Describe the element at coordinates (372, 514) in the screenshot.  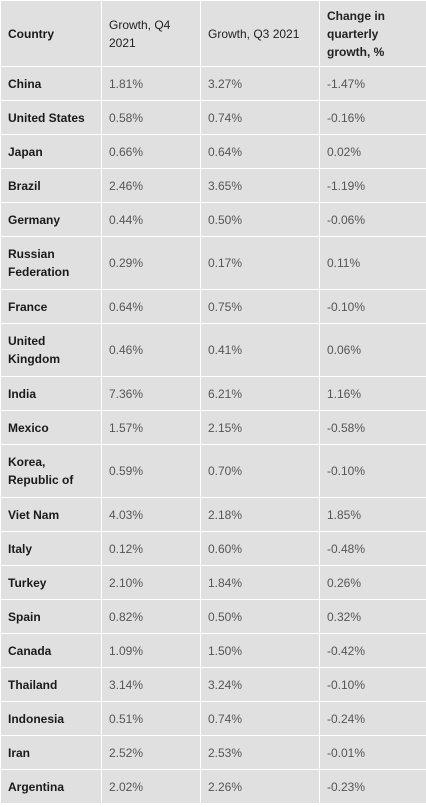
I see `change-cell: 1.85%` at that location.